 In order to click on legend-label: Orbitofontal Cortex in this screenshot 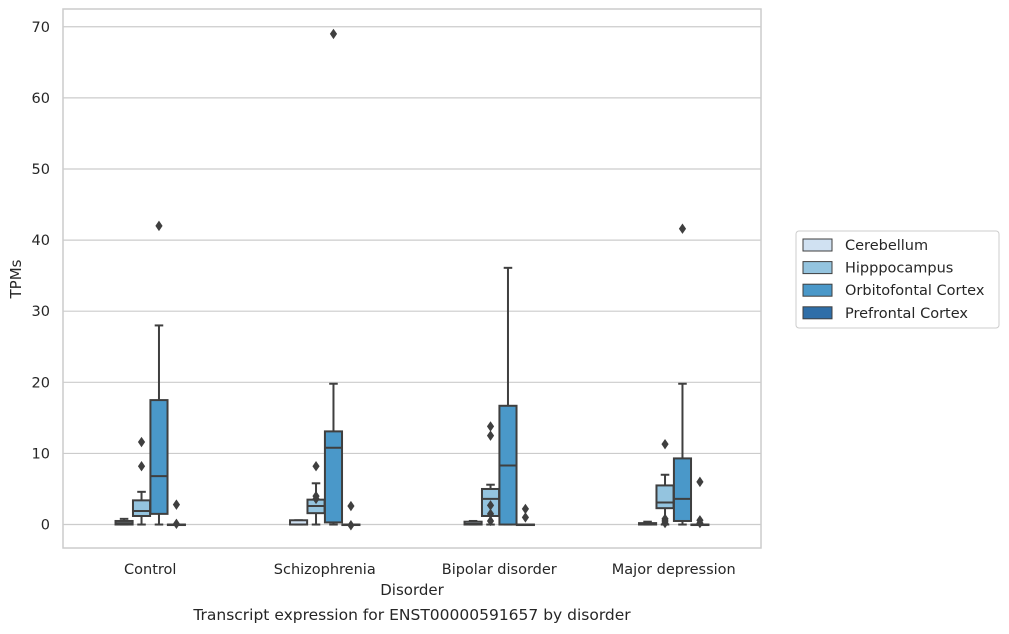, I will do `click(915, 291)`.